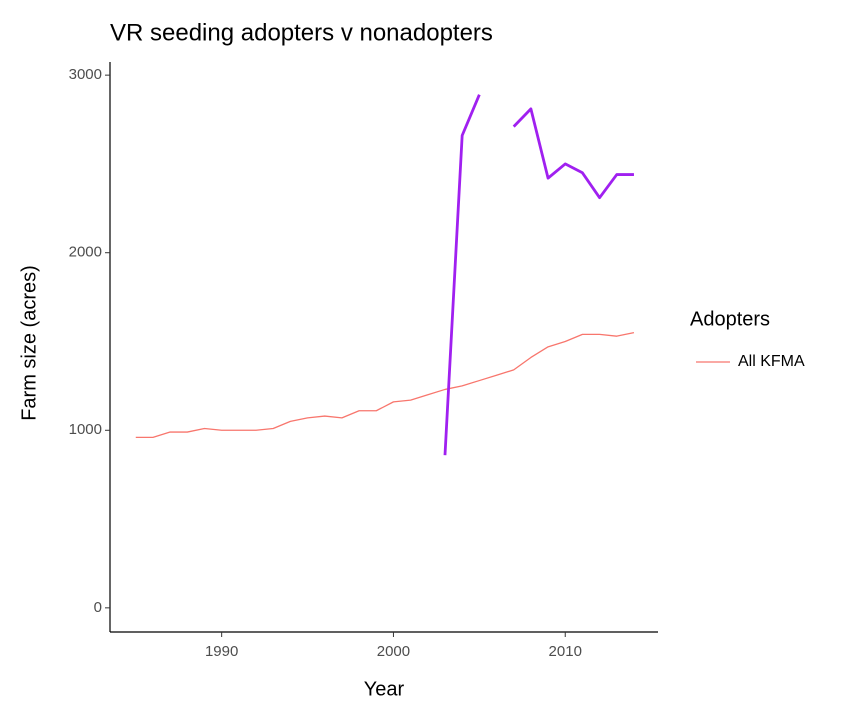 The width and height of the screenshot is (843, 704). What do you see at coordinates (301, 32) in the screenshot?
I see `chart-title: VR seeding adopters v nonadopters` at bounding box center [301, 32].